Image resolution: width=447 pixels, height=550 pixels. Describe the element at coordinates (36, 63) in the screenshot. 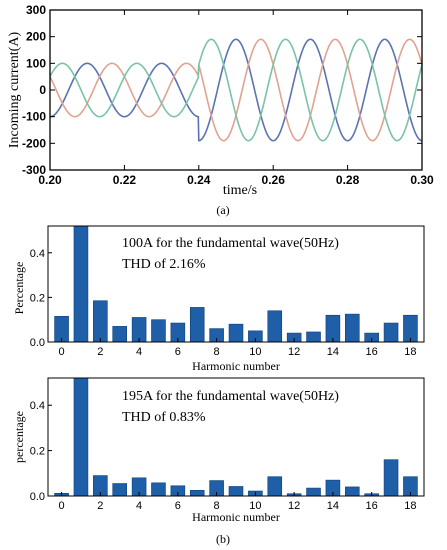

I see `y-tick-label: 100` at that location.